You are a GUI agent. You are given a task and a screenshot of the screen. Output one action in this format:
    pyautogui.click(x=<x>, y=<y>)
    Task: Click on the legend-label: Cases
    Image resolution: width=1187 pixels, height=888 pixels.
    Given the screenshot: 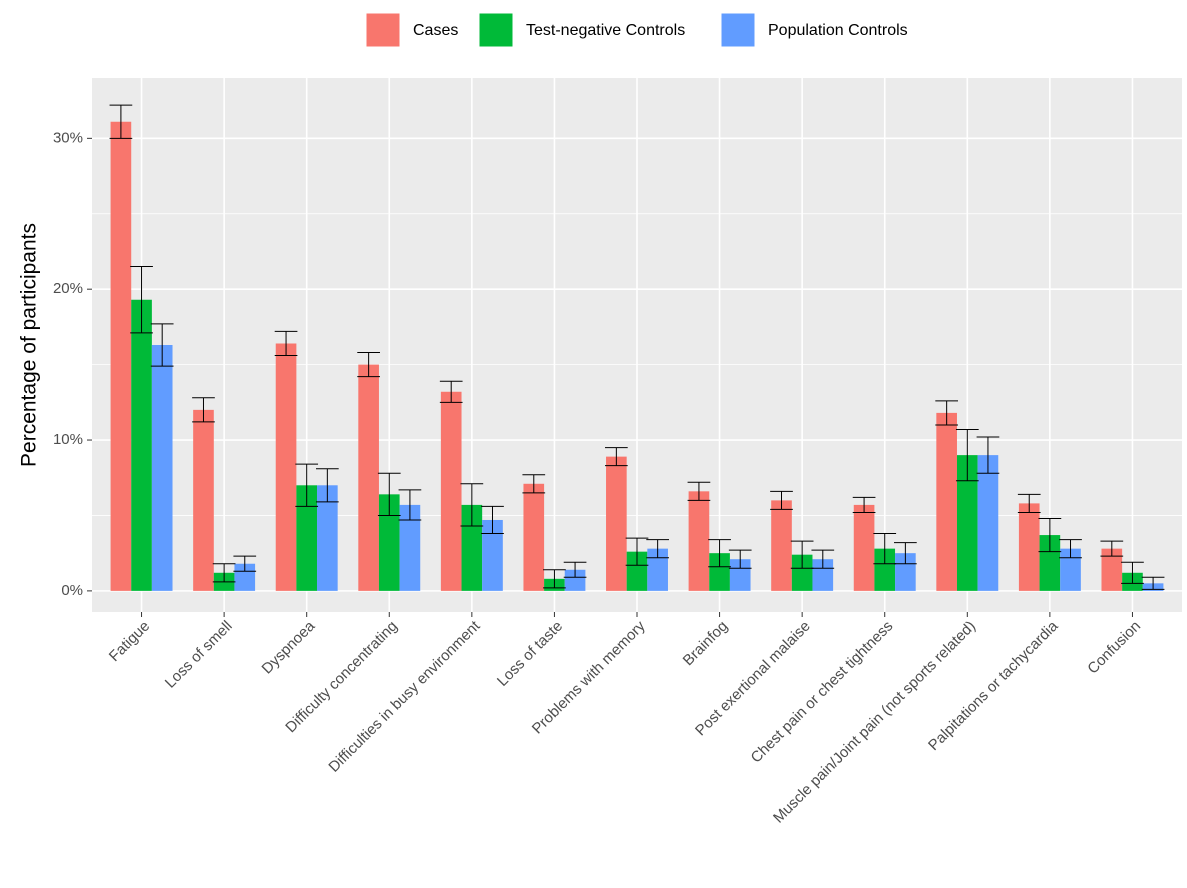 What is the action you would take?
    pyautogui.click(x=435, y=30)
    